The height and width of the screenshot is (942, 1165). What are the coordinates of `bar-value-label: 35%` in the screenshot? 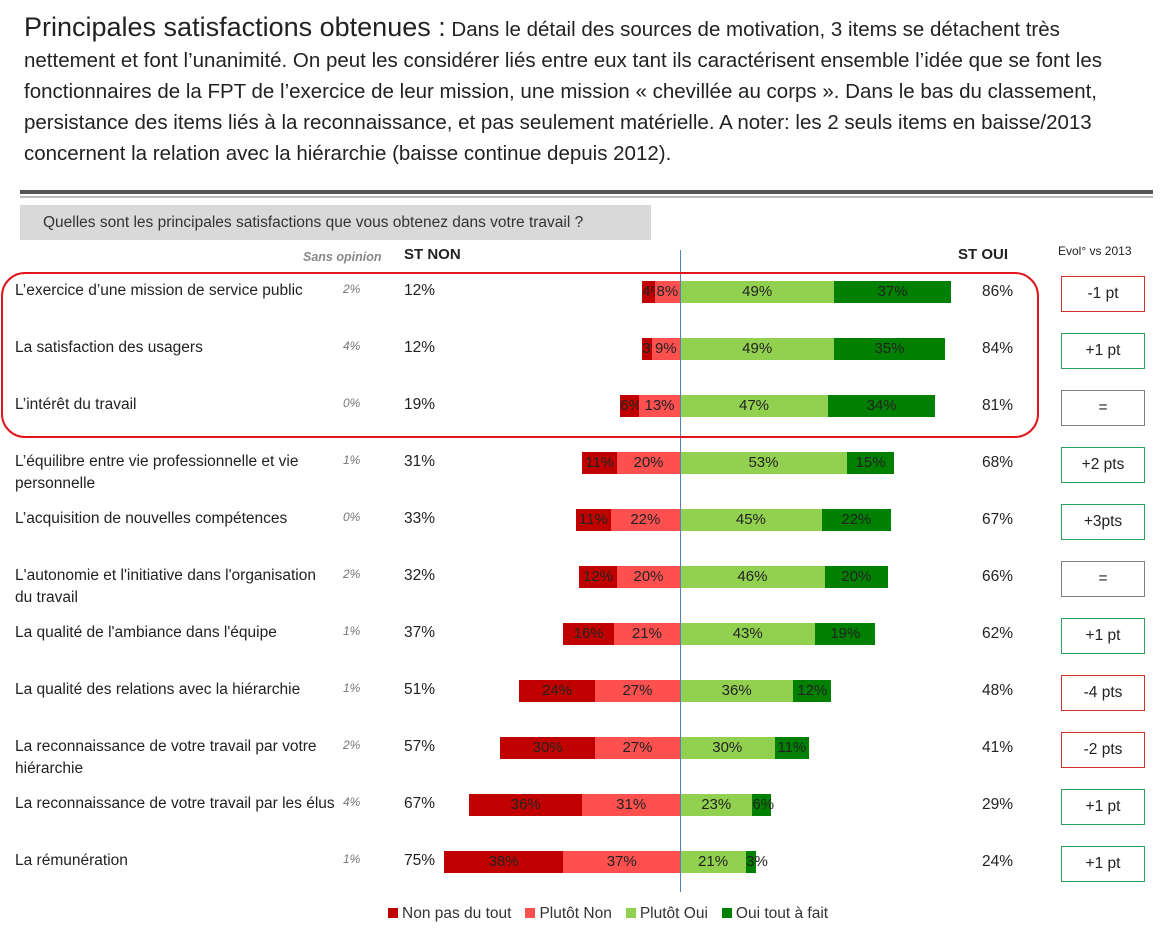 It's located at (889, 348).